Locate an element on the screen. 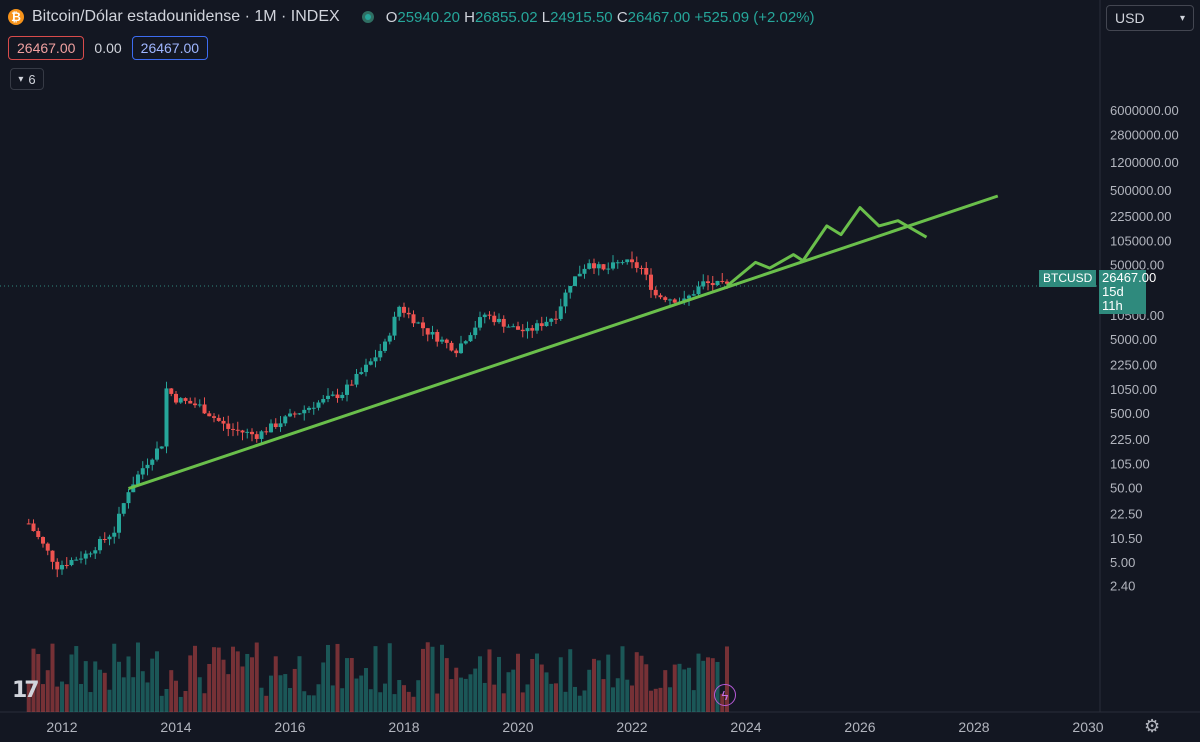 This screenshot has width=1200, height=742. price-tick-label: 2800000.00 is located at coordinates (1144, 134).